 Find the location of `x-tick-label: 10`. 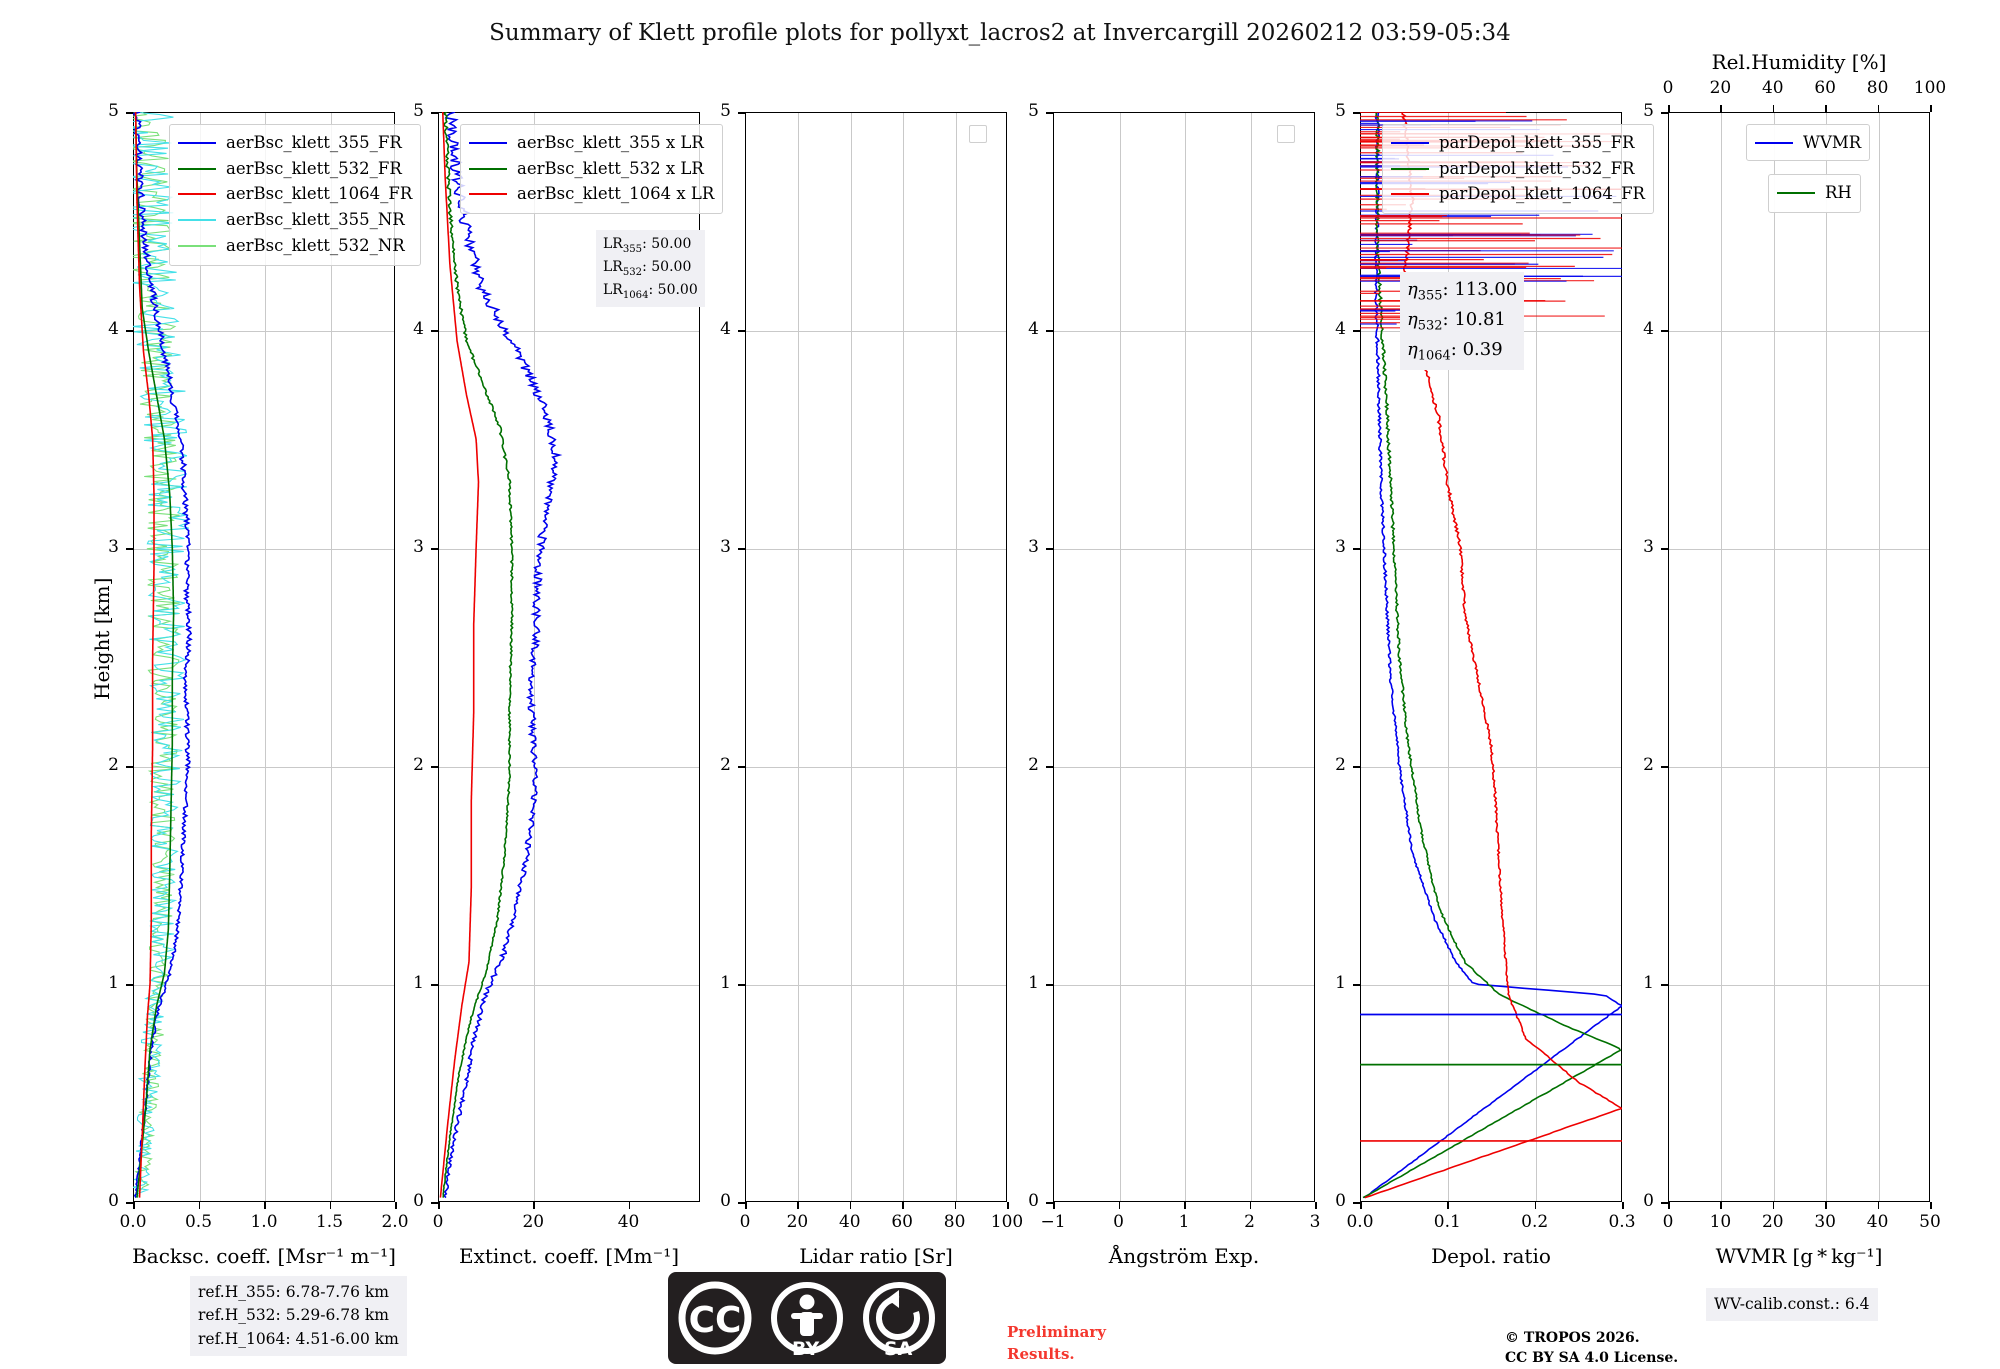

x-tick-label: 10 is located at coordinates (1720, 1222).